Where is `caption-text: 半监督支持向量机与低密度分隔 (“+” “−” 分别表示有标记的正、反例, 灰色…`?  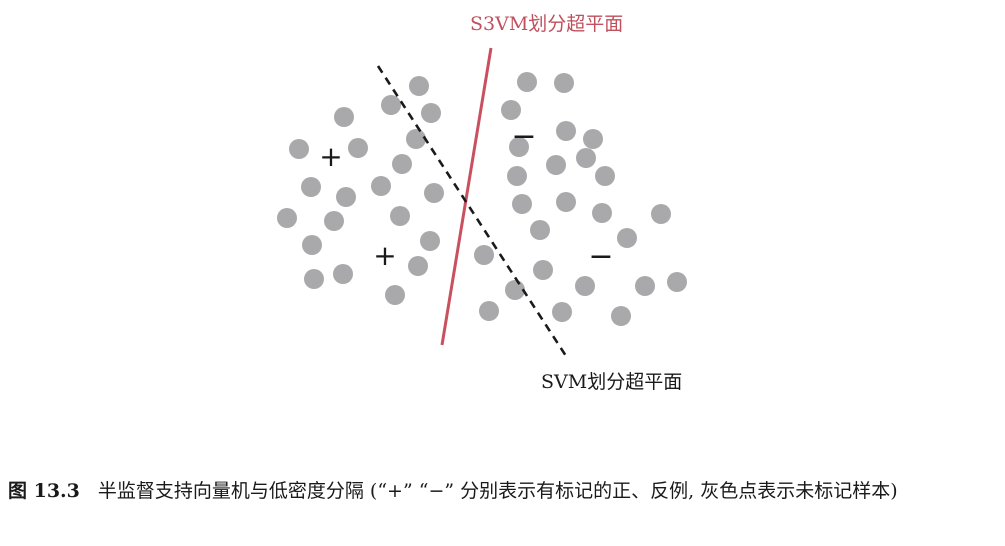
caption-text: 半监督支持向量机与低密度分隔 (“+” “−” 分别表示有标记的正、反例, 灰色… is located at coordinates (497, 491).